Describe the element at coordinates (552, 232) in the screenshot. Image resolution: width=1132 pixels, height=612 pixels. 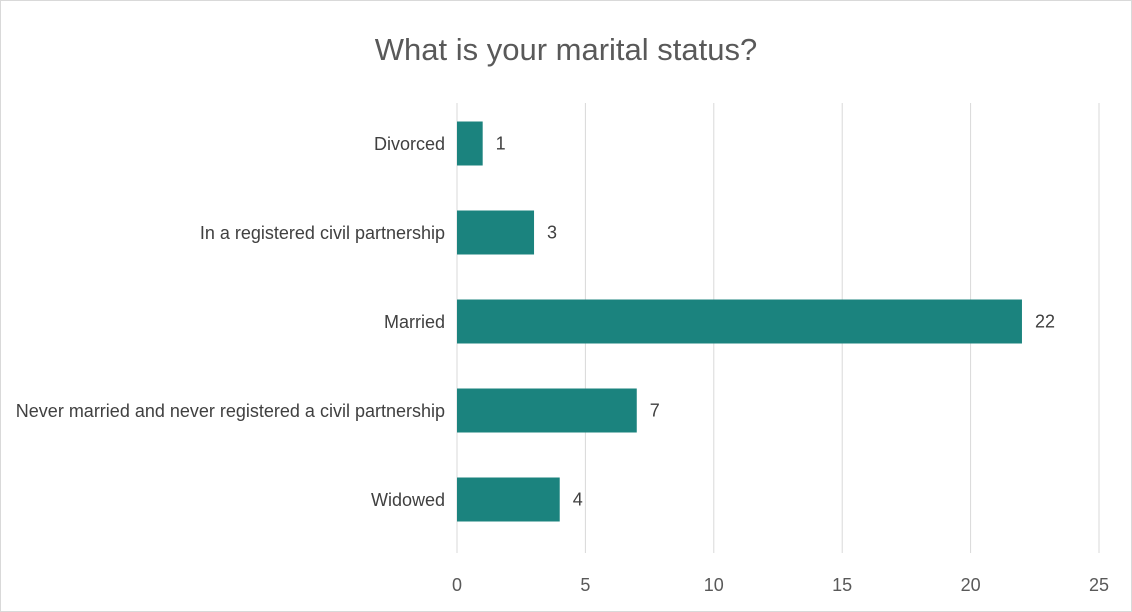
I see `data-label: 3` at that location.